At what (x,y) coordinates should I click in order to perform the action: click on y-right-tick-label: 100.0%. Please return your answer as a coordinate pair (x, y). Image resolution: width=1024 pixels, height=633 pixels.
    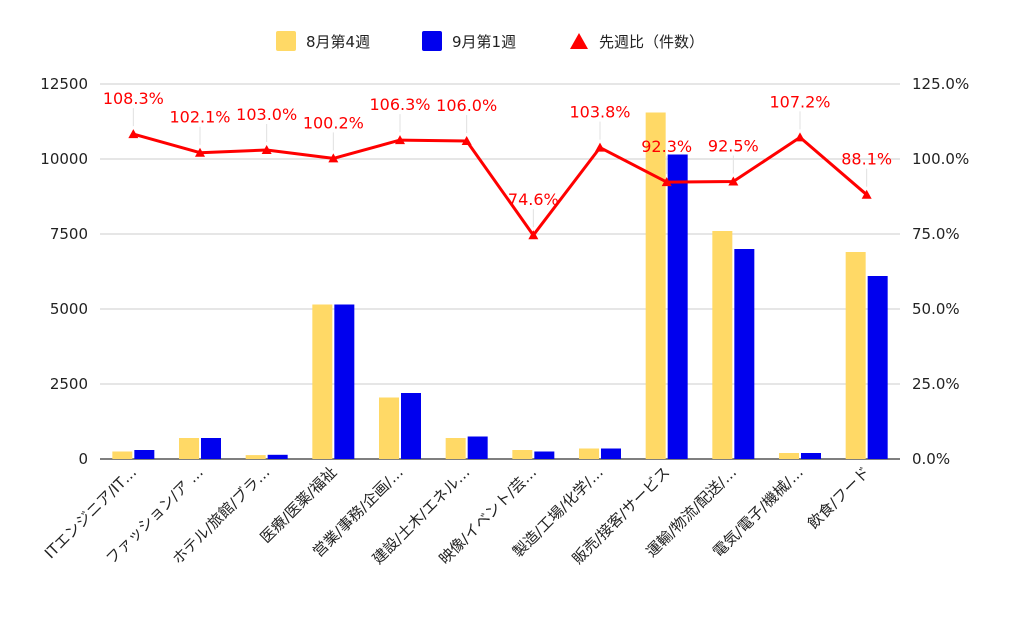
    Looking at the image, I should click on (940, 159).